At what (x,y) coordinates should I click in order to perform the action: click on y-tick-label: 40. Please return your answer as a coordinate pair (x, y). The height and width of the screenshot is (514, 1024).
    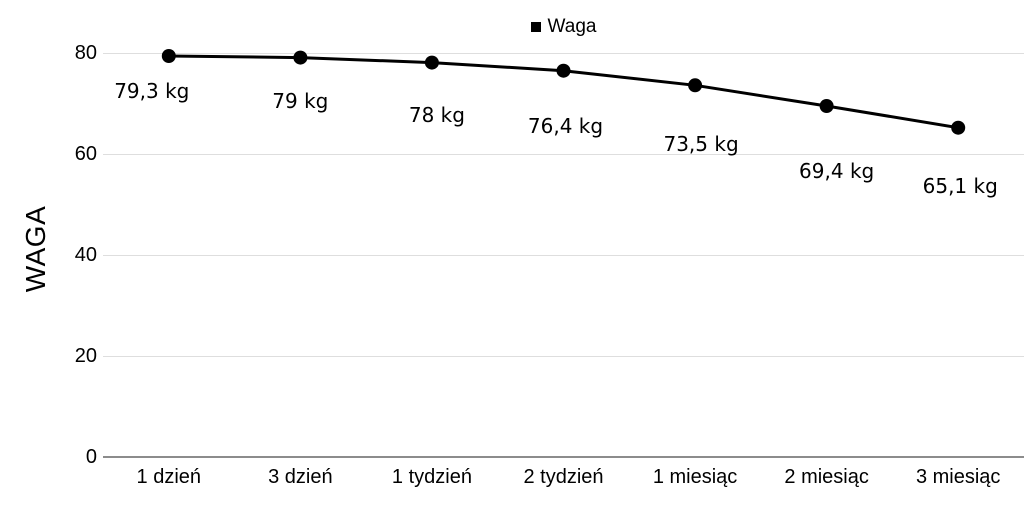
    Looking at the image, I should click on (85, 255).